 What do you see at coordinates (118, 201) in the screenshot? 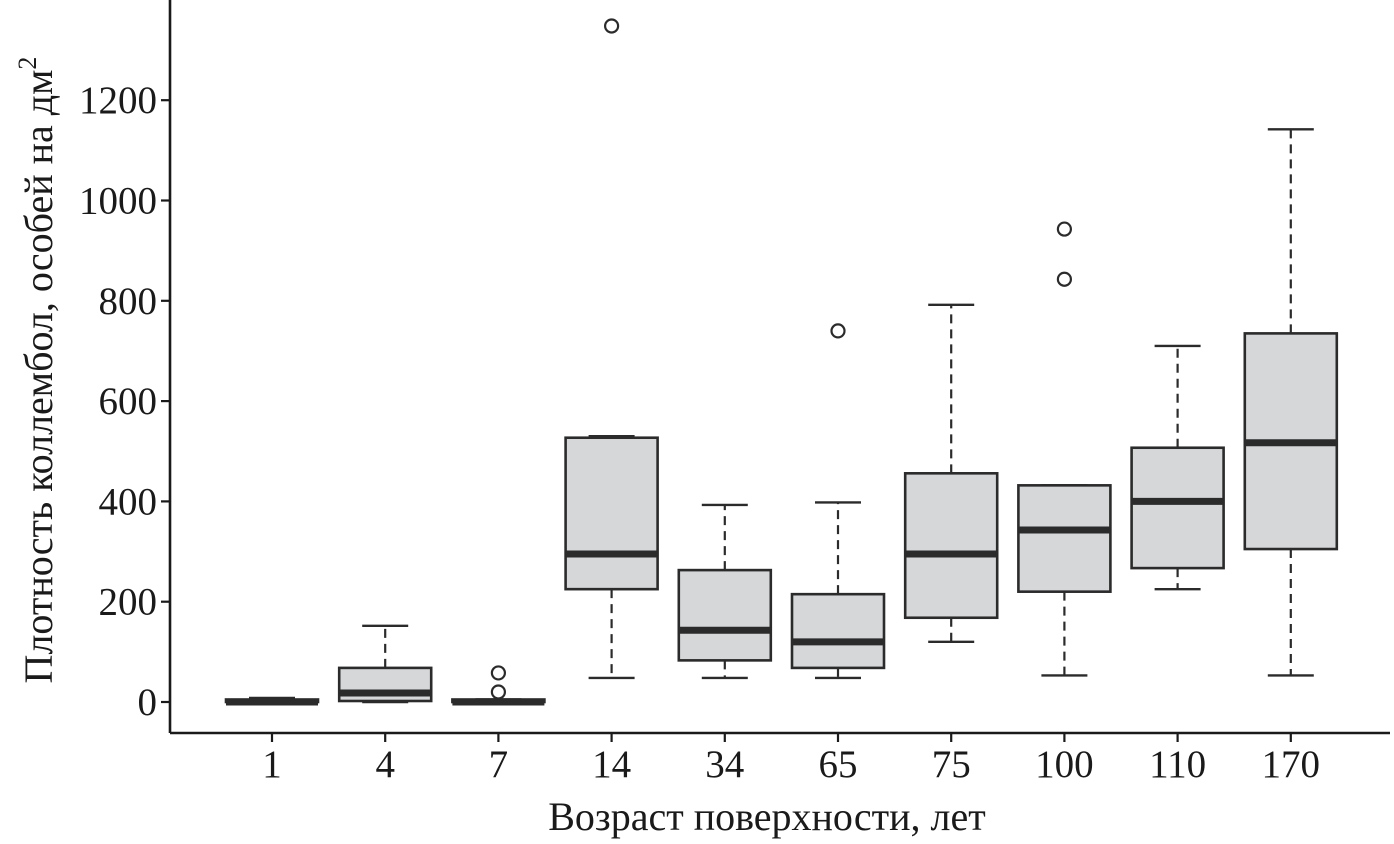
I see `y-tick-label: 1000` at bounding box center [118, 201].